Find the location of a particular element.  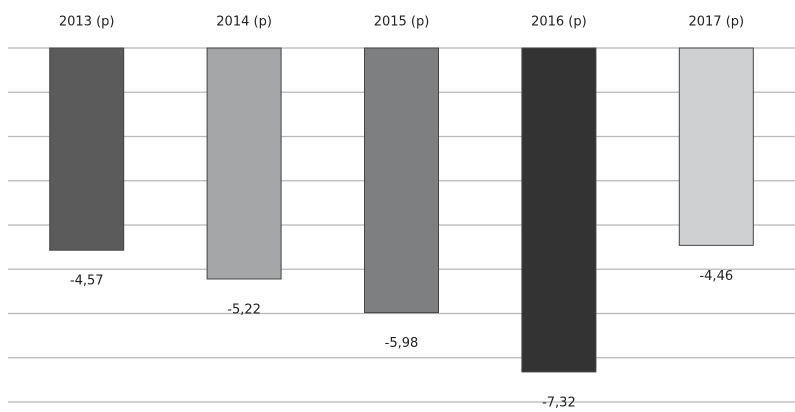

x-tick-label: 2014 (p) is located at coordinates (244, 22).